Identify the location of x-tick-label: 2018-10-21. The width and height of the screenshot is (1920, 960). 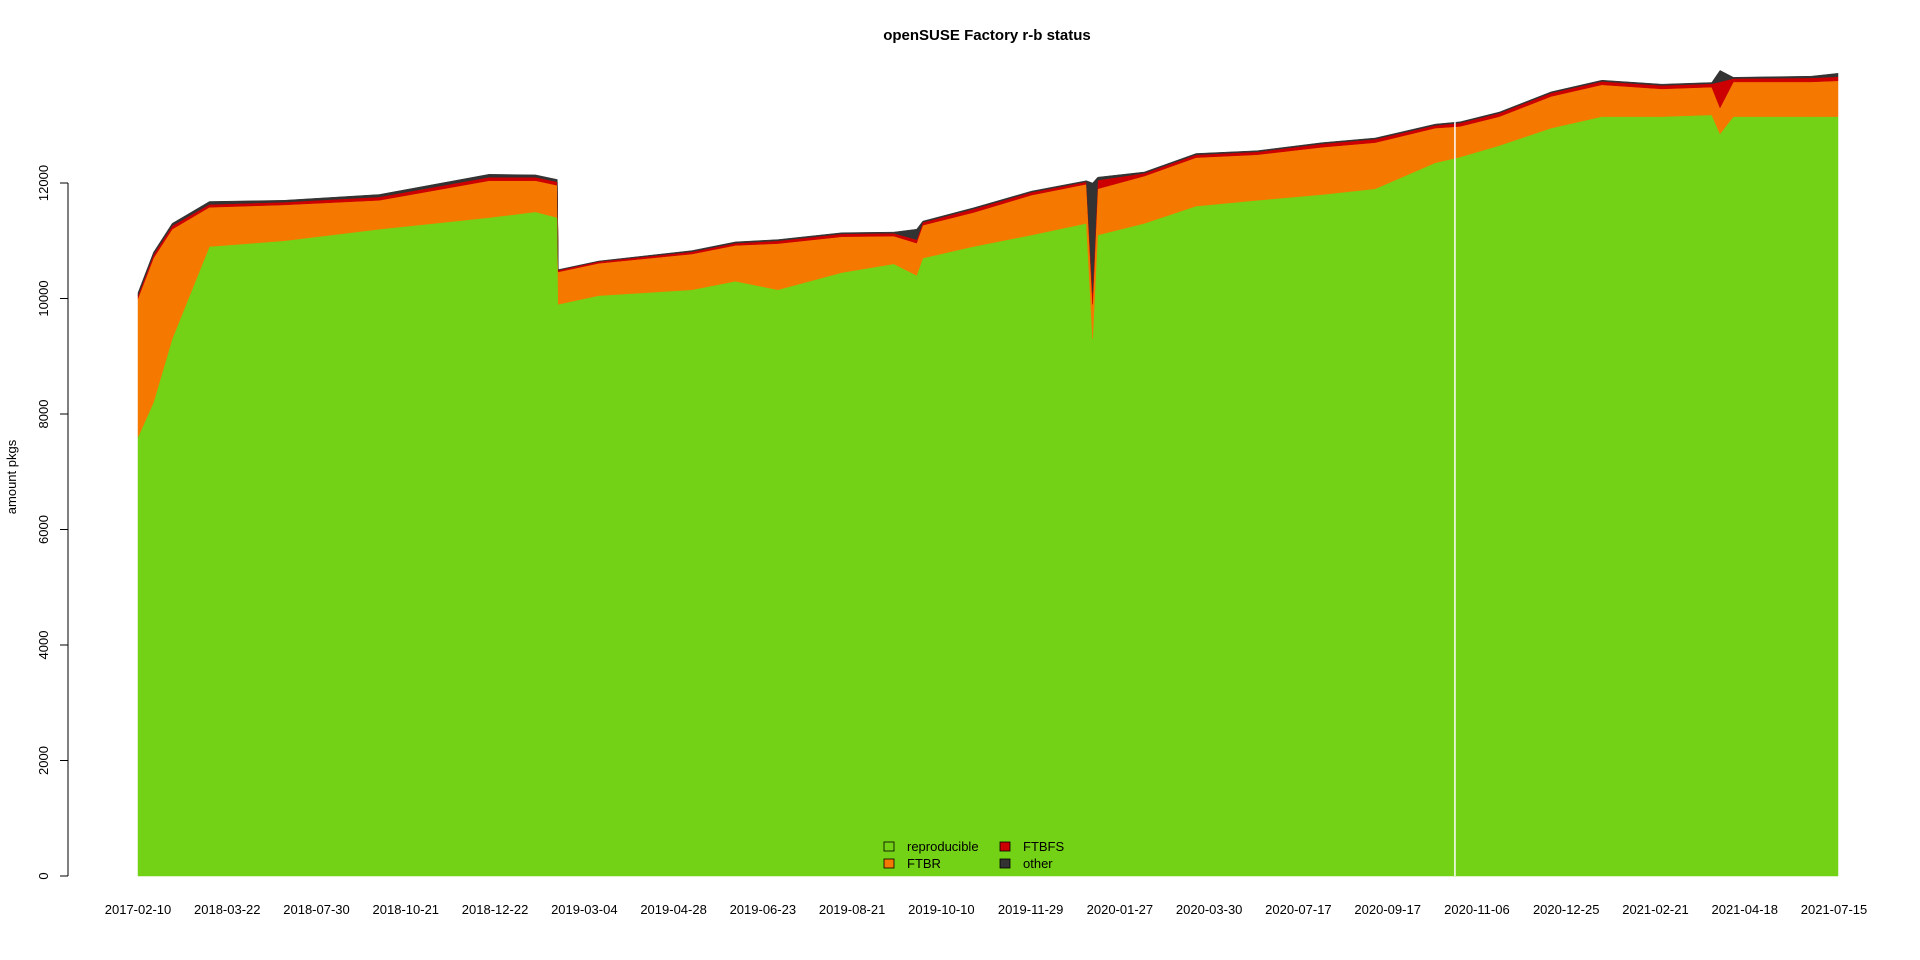
(406, 909).